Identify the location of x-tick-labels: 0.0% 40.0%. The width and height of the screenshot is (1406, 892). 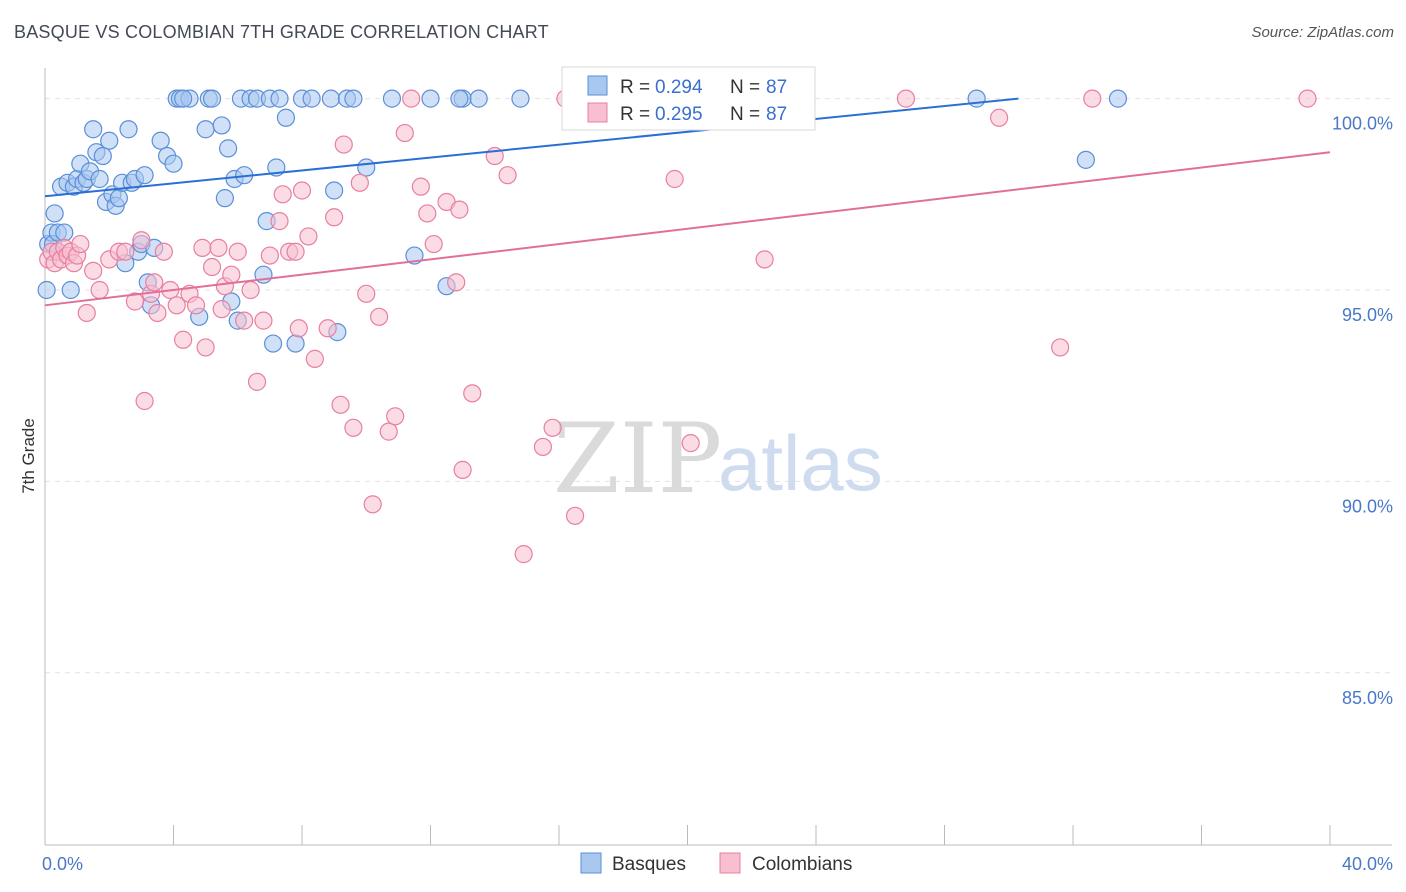
(717, 864).